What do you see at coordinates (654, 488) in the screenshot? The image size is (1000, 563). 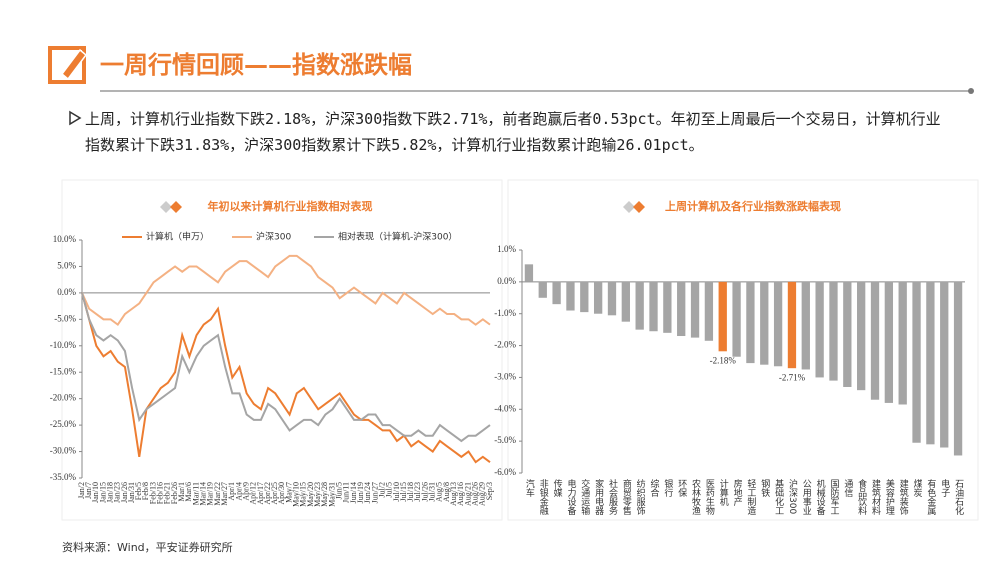 I see `x-tick-label: 综合` at bounding box center [654, 488].